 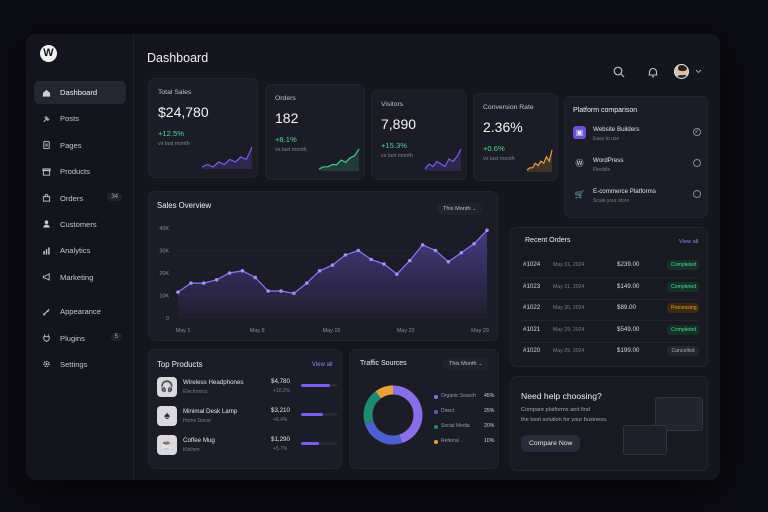 I want to click on cart-icon: 🛒, so click(x=579, y=194).